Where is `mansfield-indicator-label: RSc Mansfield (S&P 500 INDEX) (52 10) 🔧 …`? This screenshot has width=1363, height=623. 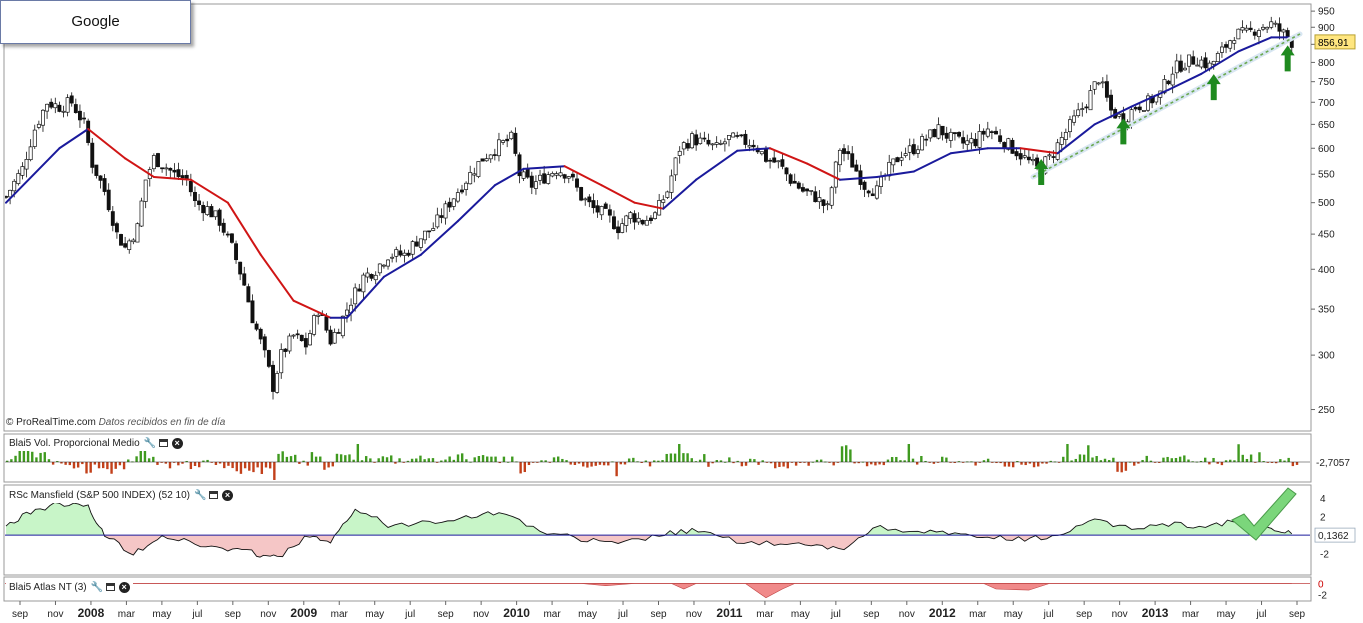
mansfield-indicator-label: RSc Mansfield (S&P 500 INDEX) (52 10) 🔧 … is located at coordinates (121, 495).